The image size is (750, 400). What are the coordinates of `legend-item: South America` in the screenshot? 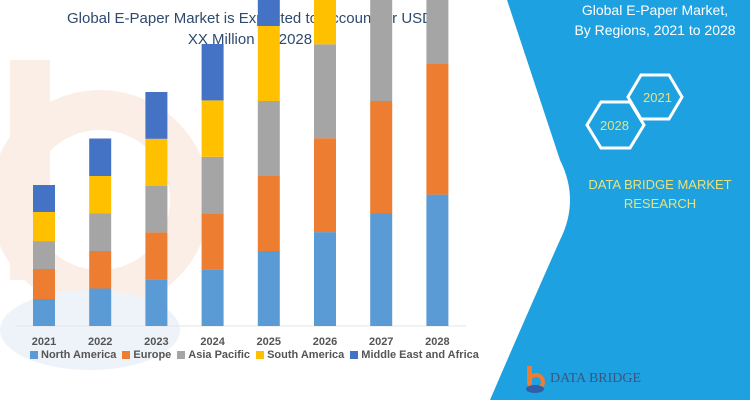 It's located at (300, 355).